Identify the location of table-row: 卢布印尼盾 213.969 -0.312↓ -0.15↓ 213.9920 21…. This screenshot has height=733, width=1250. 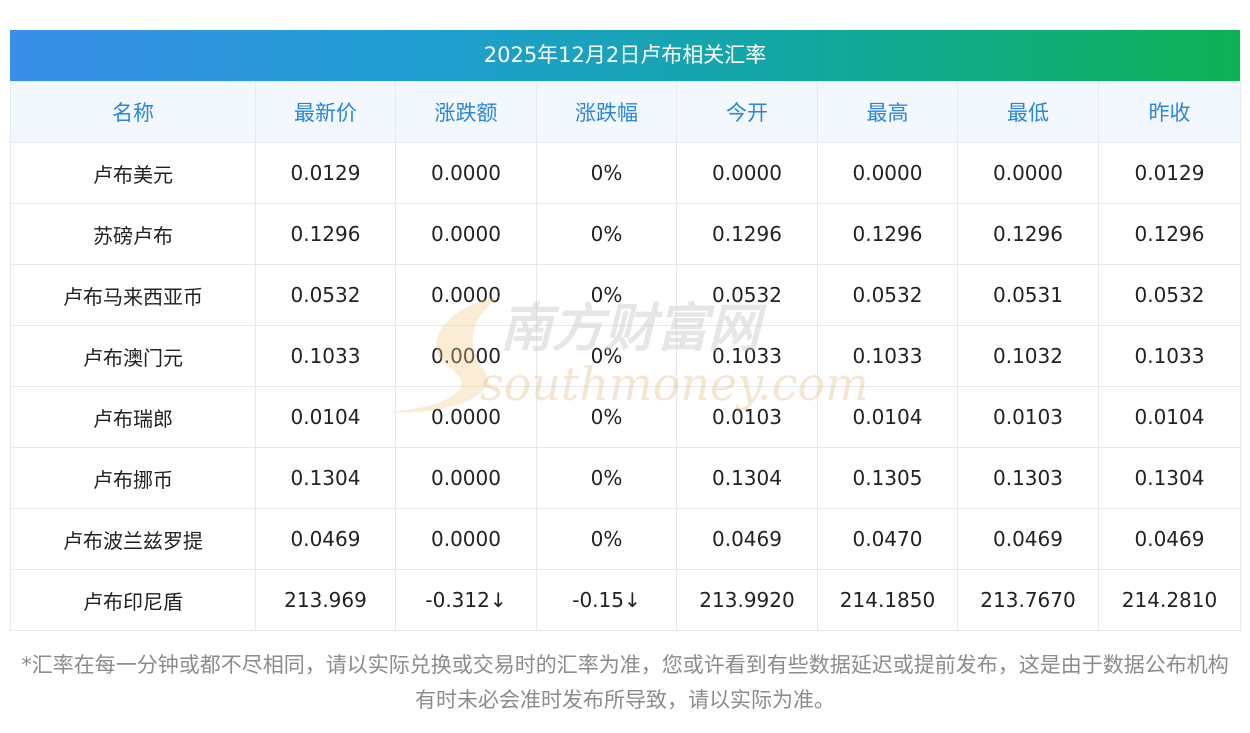
(625, 600).